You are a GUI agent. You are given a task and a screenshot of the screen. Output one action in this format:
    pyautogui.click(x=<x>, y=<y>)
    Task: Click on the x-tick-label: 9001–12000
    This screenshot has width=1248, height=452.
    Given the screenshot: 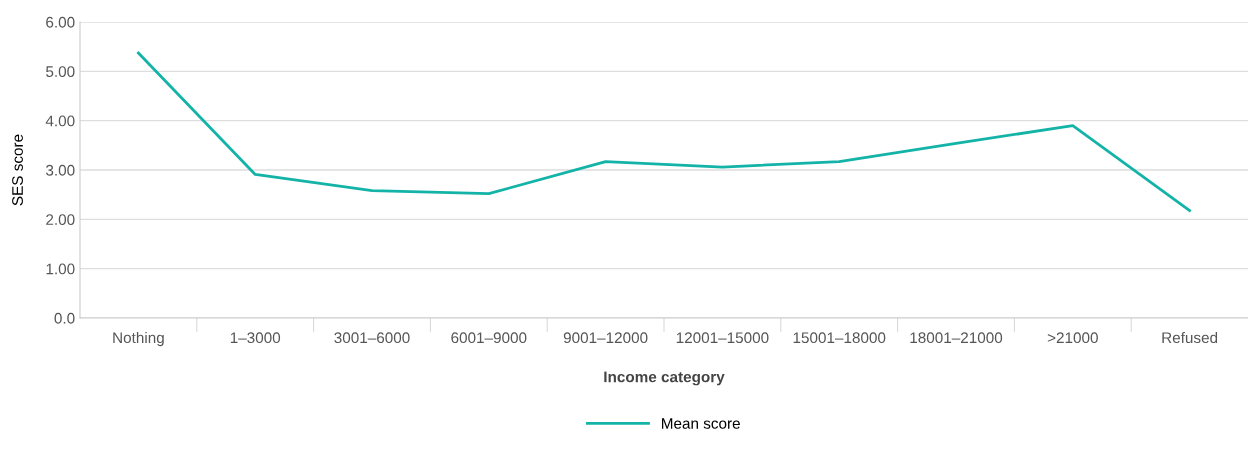 What is the action you would take?
    pyautogui.click(x=605, y=338)
    